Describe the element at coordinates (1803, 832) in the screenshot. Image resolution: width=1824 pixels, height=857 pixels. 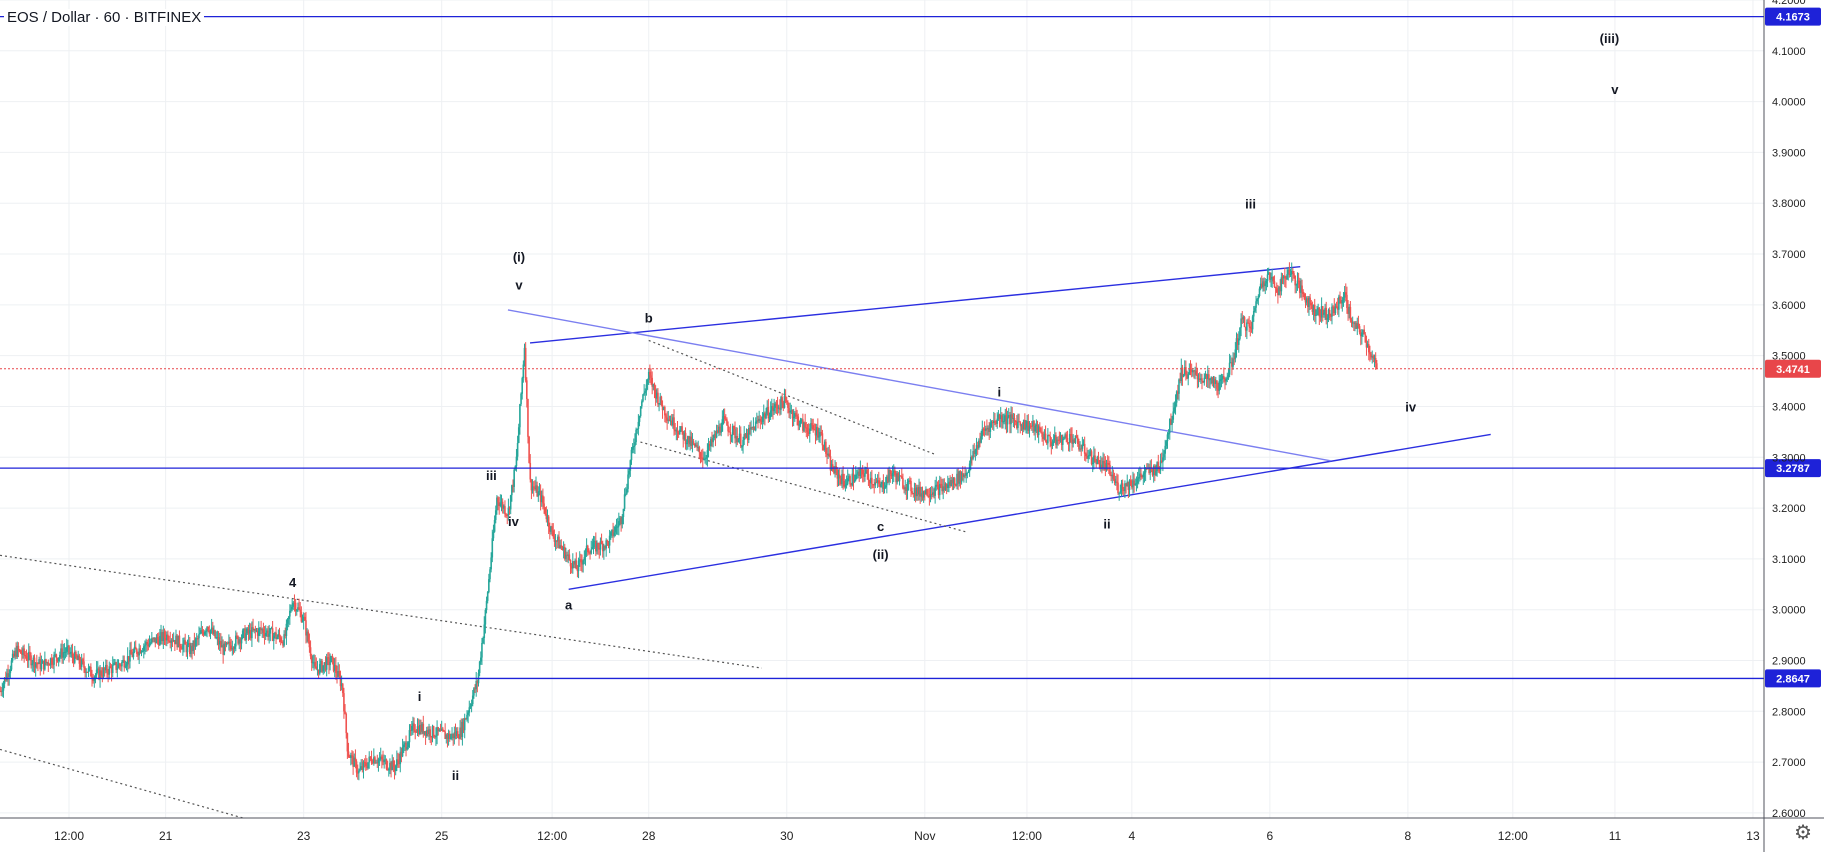
I see `gear-icon: ⚙` at that location.